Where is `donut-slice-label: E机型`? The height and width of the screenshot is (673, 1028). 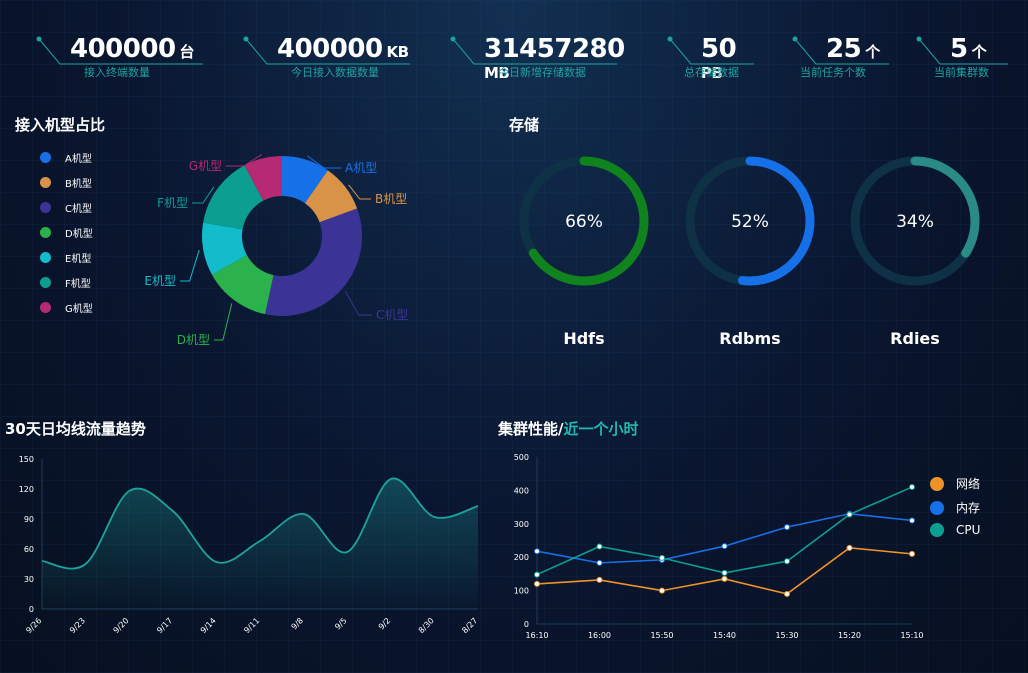
donut-slice-label: E机型 is located at coordinates (160, 281).